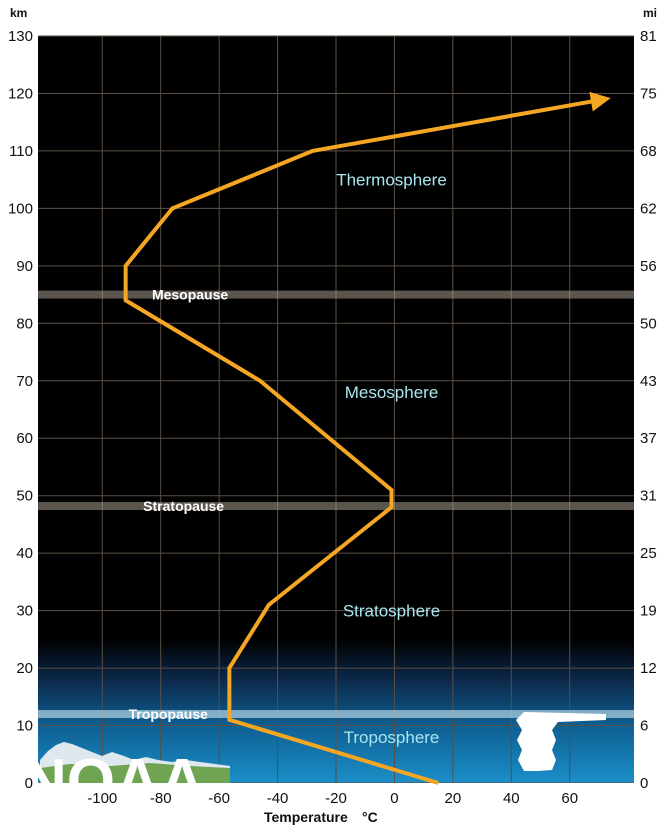 The image size is (670, 832). I want to click on y-tick-km: 40, so click(24, 553).